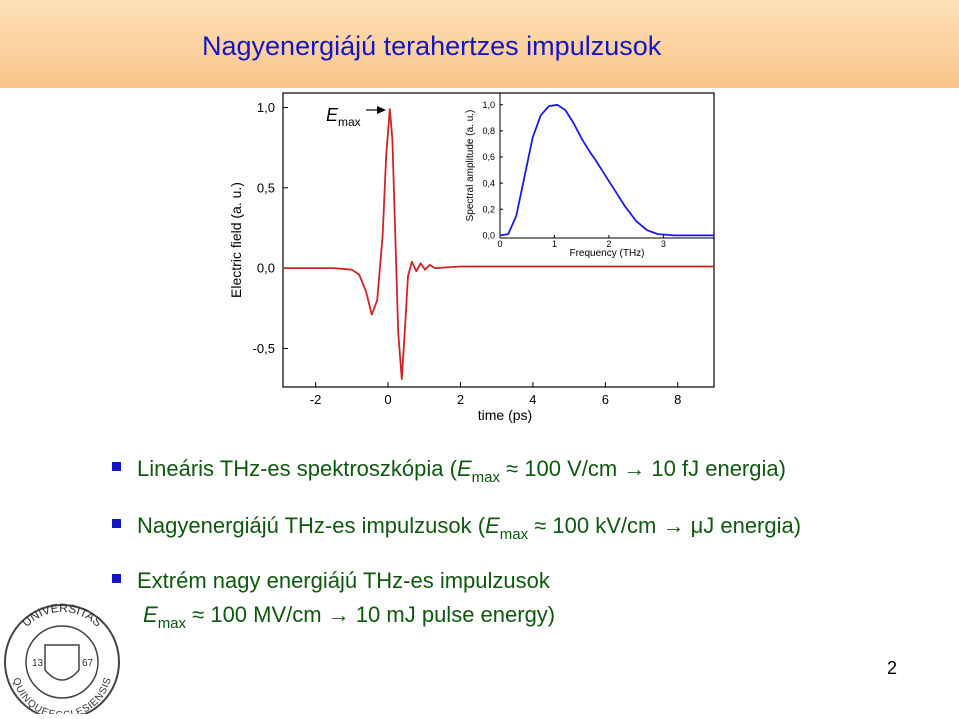 The height and width of the screenshot is (719, 959). Describe the element at coordinates (532, 399) in the screenshot. I see `x-tick-label: 4` at that location.